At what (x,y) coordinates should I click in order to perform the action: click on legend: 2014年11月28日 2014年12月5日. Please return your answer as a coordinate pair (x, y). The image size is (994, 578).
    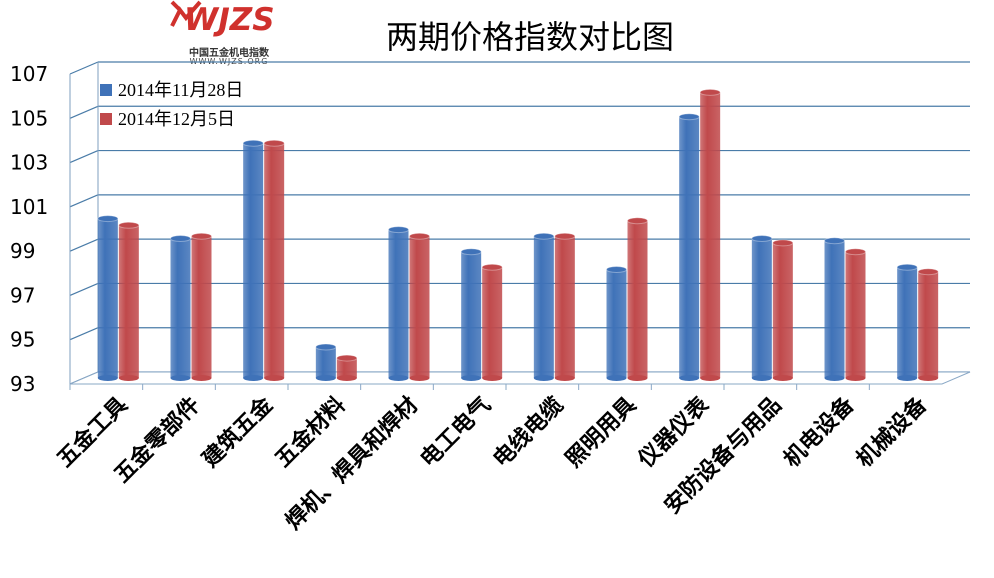
    Looking at the image, I should click on (171, 104).